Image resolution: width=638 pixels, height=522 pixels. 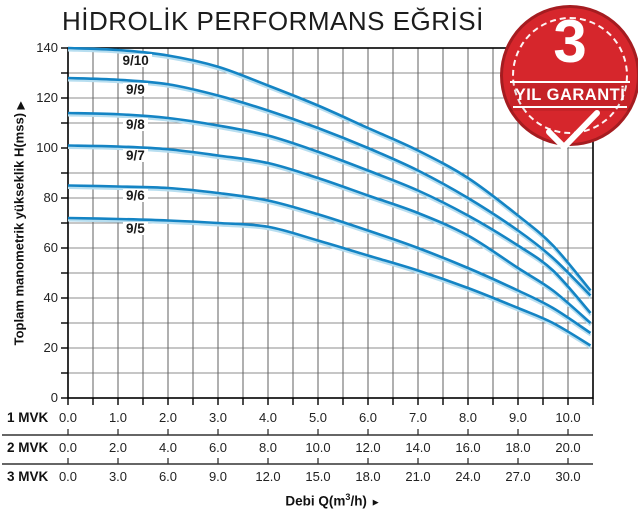 I want to click on badge-circle: 3 YIL GARANTİ, so click(x=569, y=77).